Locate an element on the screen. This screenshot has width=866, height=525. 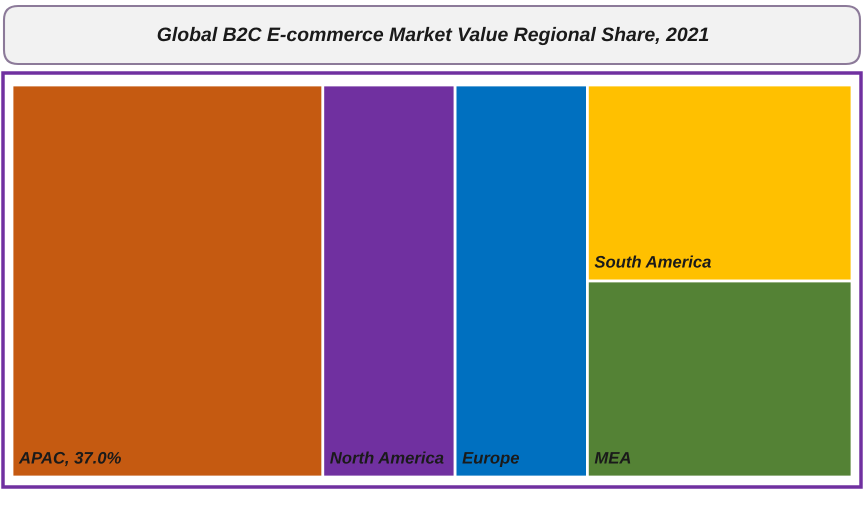
data-label: , 37.0% is located at coordinates (92, 459).